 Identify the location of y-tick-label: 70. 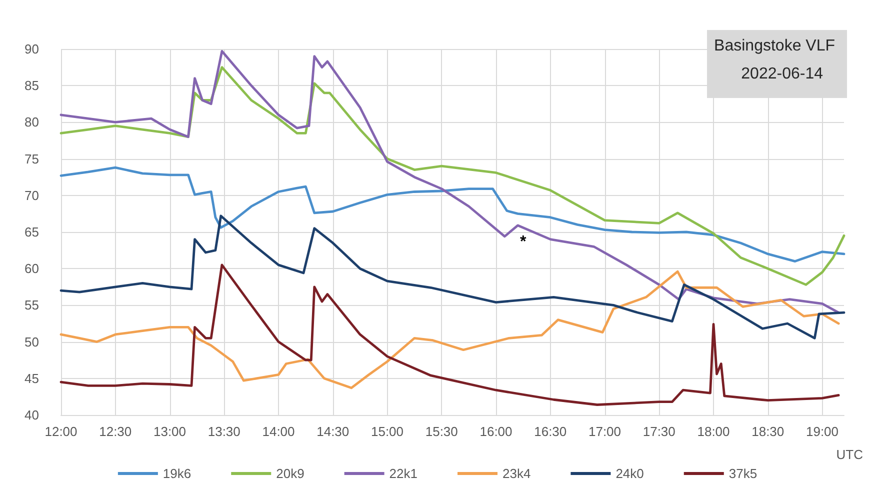
(31, 195).